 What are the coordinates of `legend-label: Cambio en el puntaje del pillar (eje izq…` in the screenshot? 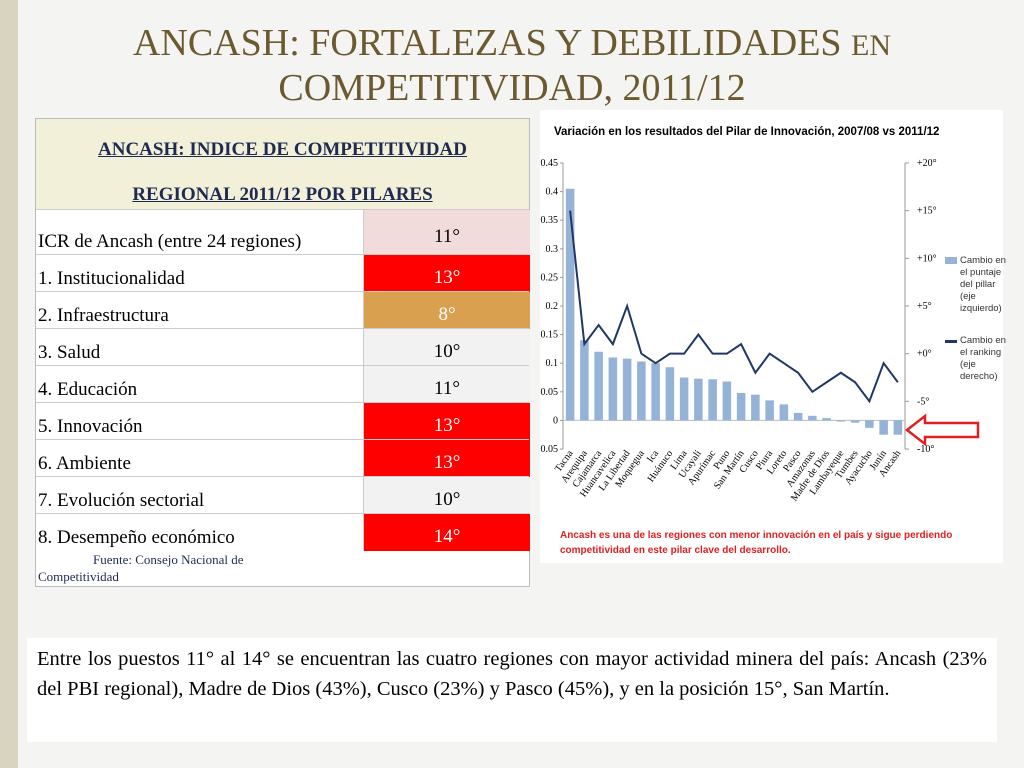 It's located at (983, 284).